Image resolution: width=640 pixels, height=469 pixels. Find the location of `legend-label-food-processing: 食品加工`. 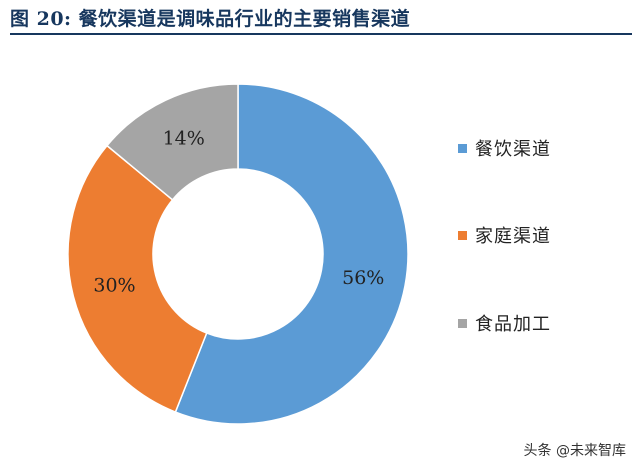

legend-label-food-processing: 食品加工 is located at coordinates (513, 324).